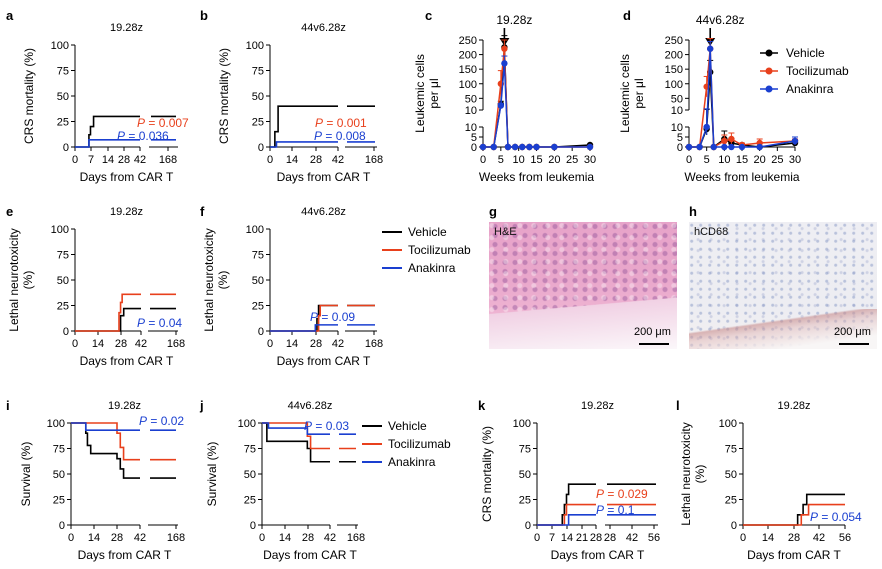 The width and height of the screenshot is (882, 569). I want to click on y-tick-label-d: 50, so click(677, 99).